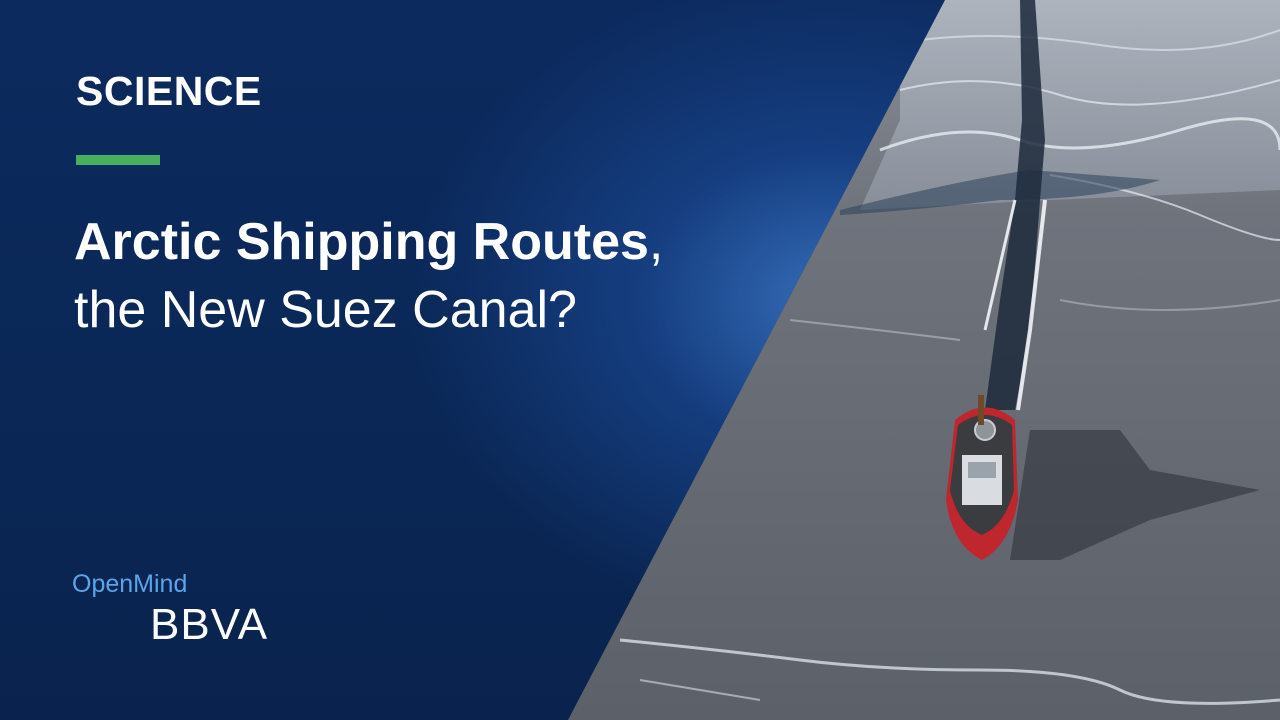 The image size is (1280, 720). I want to click on headline-line-2: the New Suez Canal?, so click(325, 310).